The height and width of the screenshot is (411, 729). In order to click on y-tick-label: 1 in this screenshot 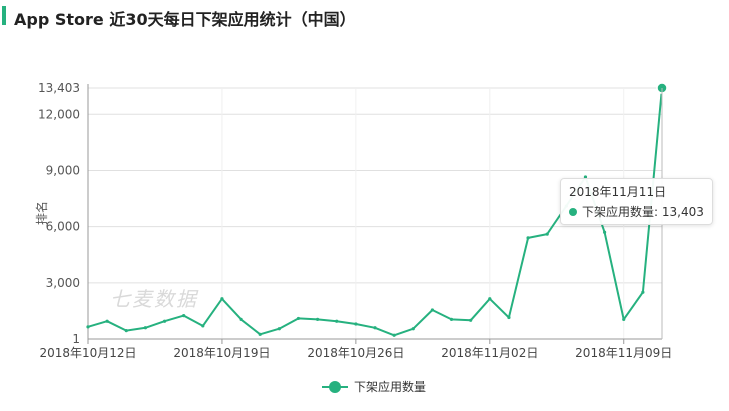, I will do `click(76, 339)`.